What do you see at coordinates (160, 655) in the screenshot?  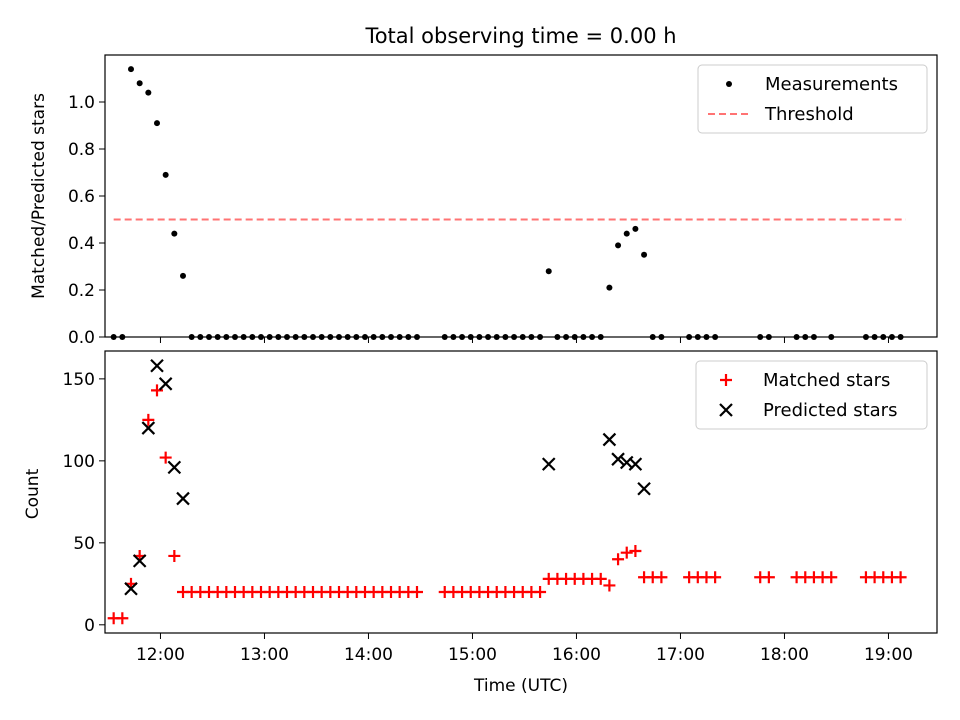 I see `x-tick-label: 12:00` at bounding box center [160, 655].